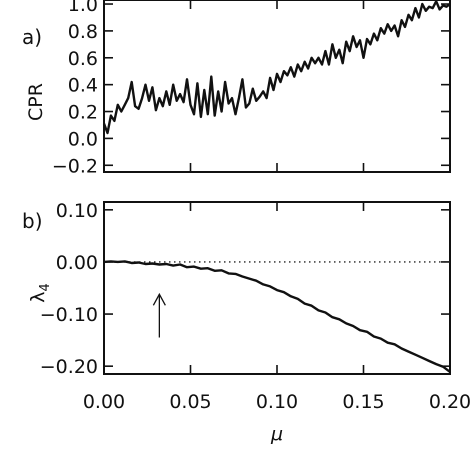 Image resolution: width=474 pixels, height=449 pixels. What do you see at coordinates (69, 315) in the screenshot?
I see `panel-b-y-tick-label: −0.10` at bounding box center [69, 315].